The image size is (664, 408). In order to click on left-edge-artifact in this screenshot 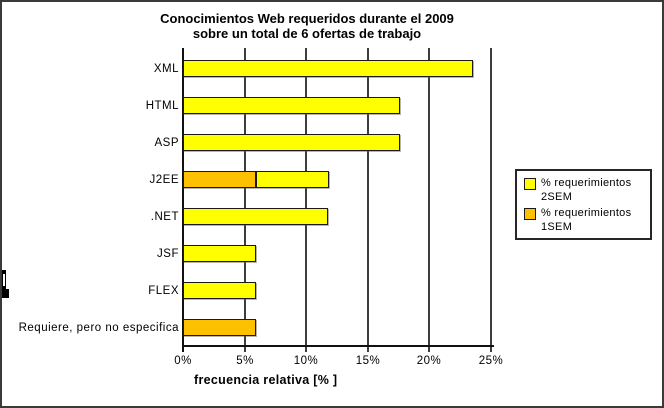, I will do `click(6, 284)`.